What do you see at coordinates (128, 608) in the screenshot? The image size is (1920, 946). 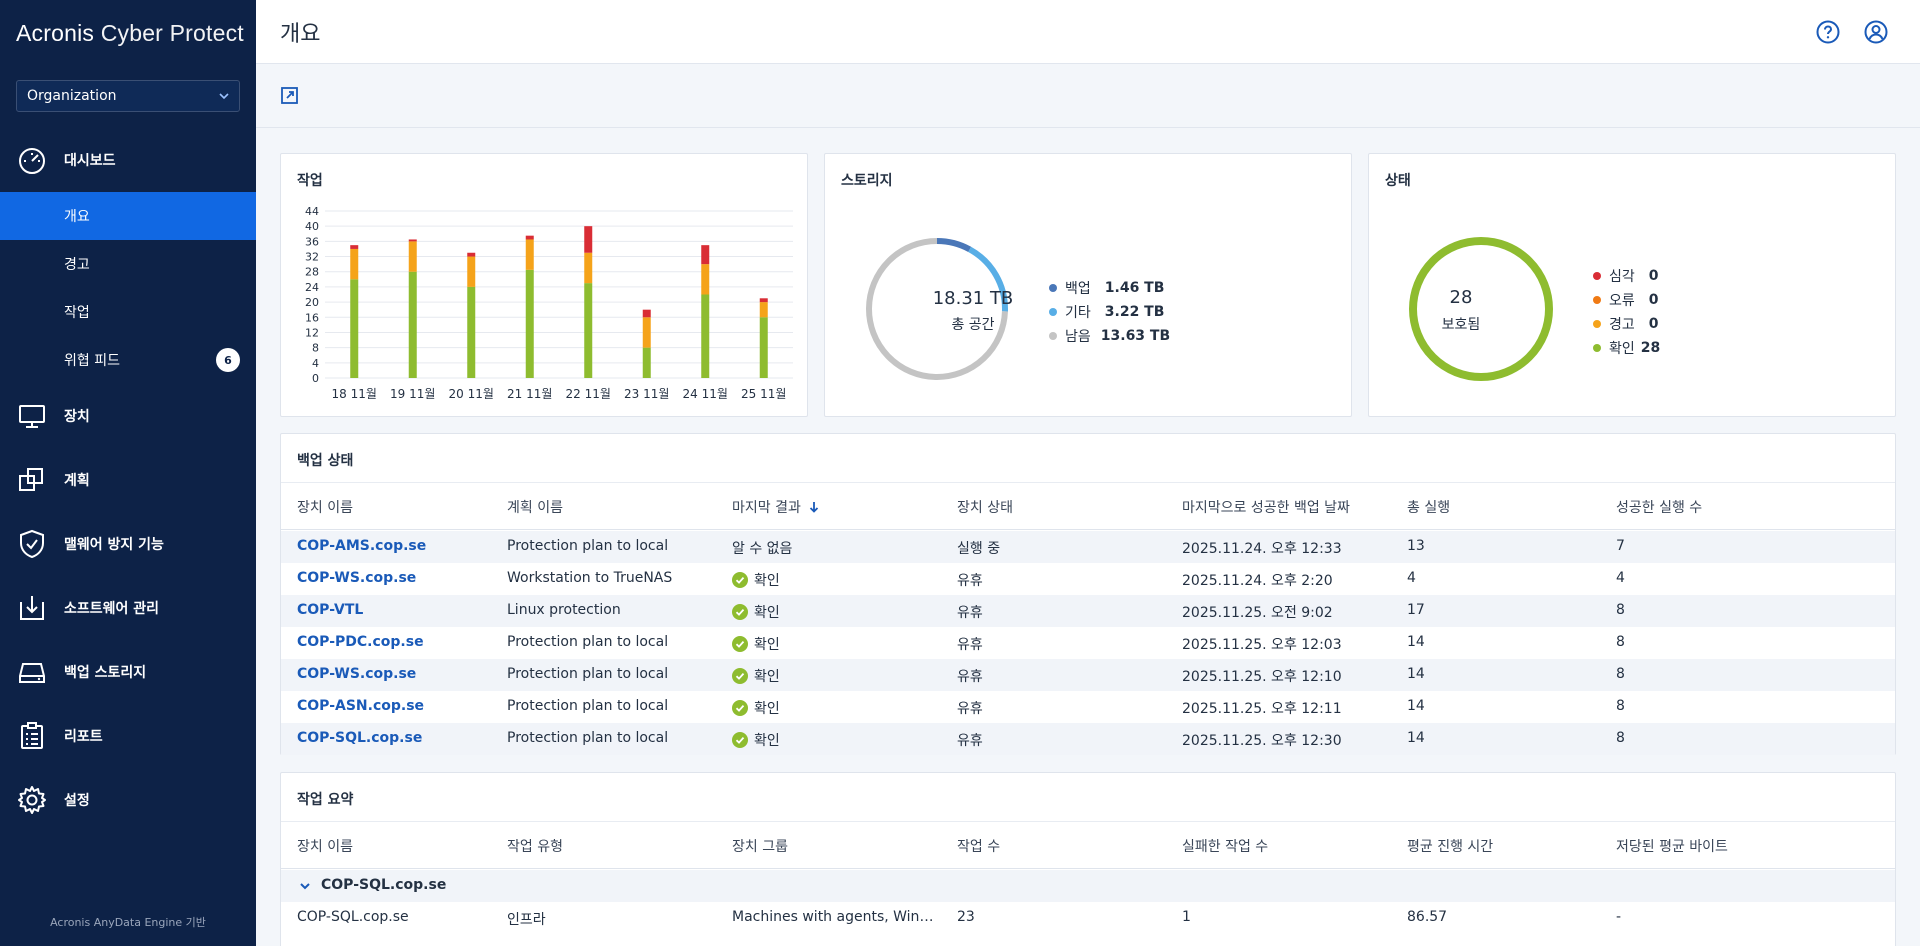 I see `nav-software-management: 소프트웨어 관리` at bounding box center [128, 608].